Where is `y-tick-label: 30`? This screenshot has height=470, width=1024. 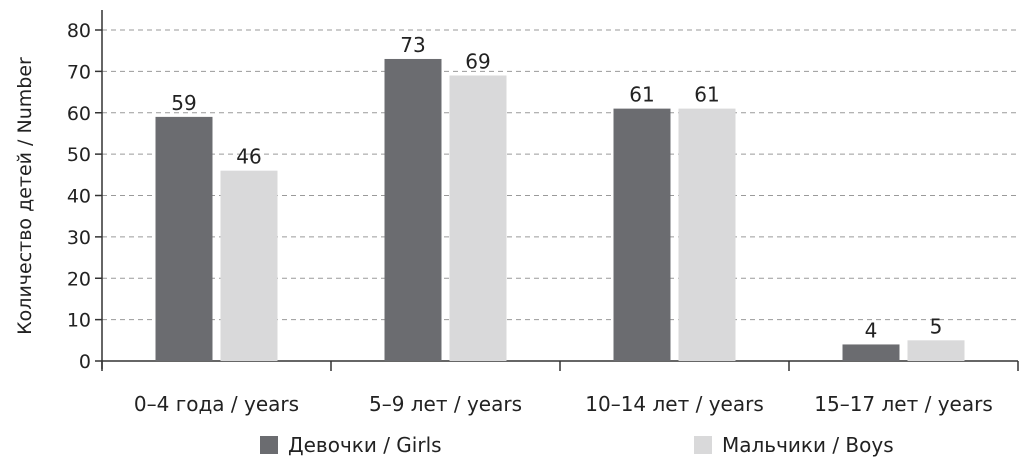
y-tick-label: 30 is located at coordinates (79, 238).